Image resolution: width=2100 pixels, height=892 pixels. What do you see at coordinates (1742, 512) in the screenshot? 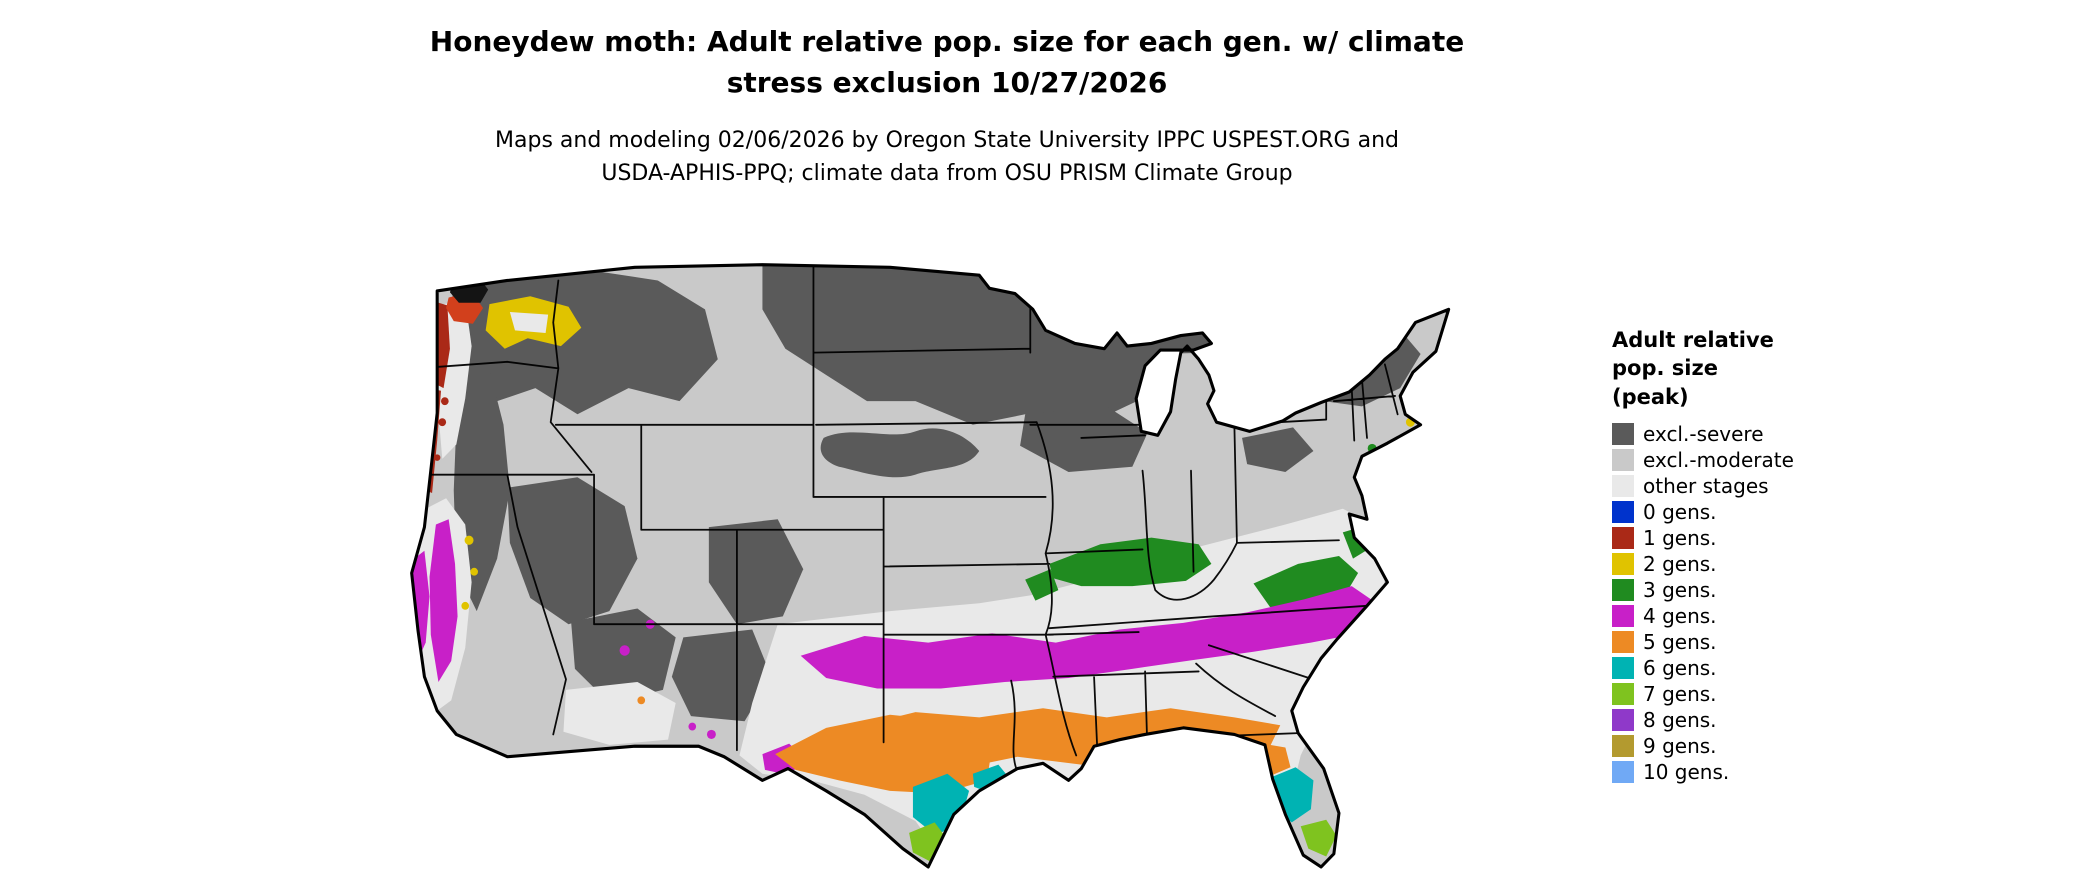
I see `legend-item-0-gens: 0 gens.` at bounding box center [1742, 512].